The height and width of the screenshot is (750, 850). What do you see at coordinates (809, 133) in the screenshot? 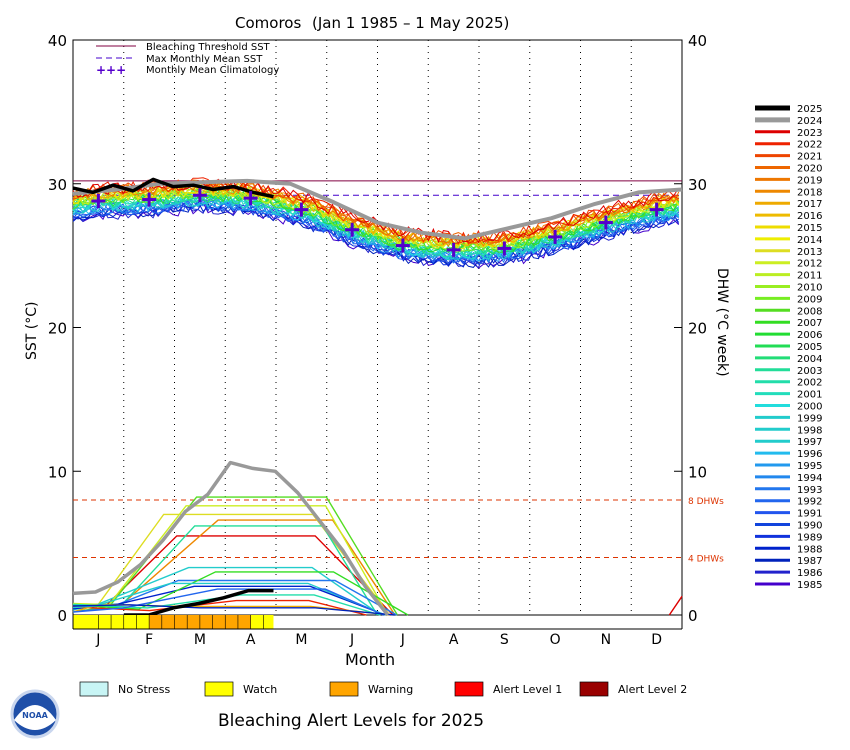
I see `year-legend-label-2023: 2023` at bounding box center [809, 133].